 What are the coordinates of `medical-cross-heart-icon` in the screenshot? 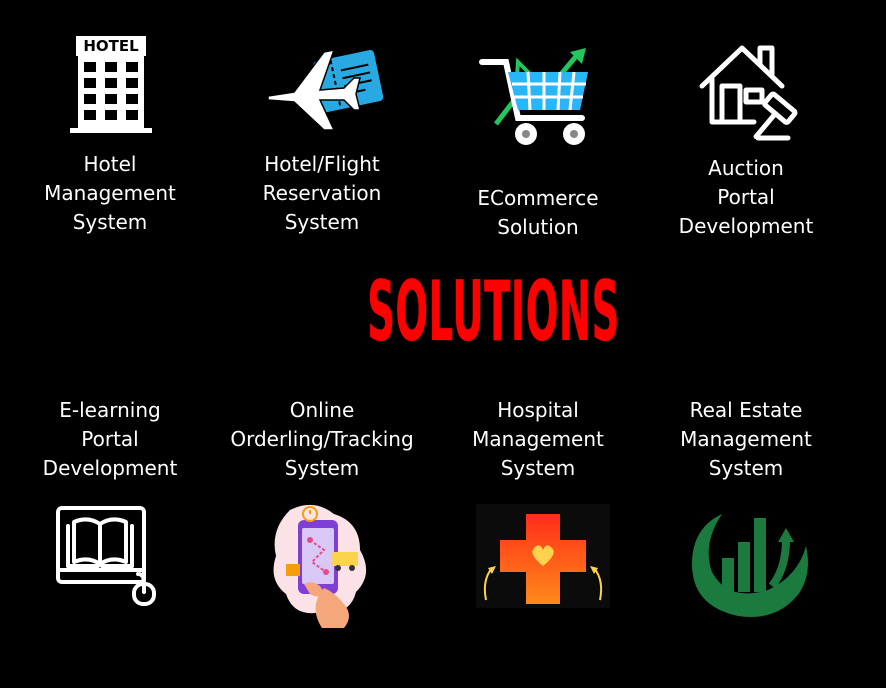 It's located at (543, 556).